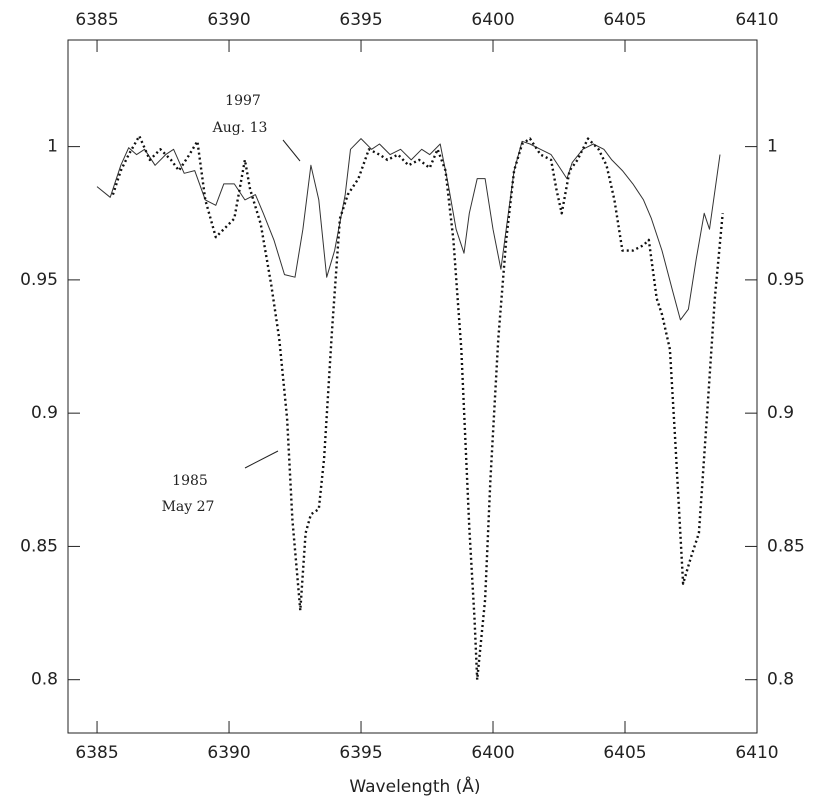  I want to click on y-tick-label: 1, so click(52, 147).